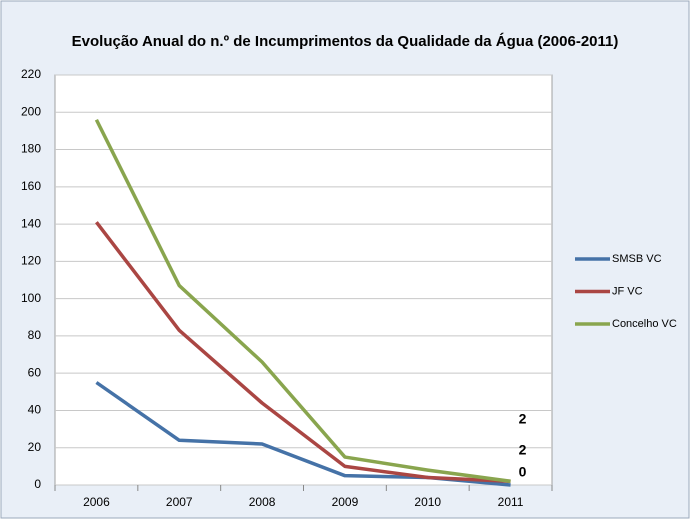  What do you see at coordinates (345, 502) in the screenshot?
I see `x-tick-label: 2009` at bounding box center [345, 502].